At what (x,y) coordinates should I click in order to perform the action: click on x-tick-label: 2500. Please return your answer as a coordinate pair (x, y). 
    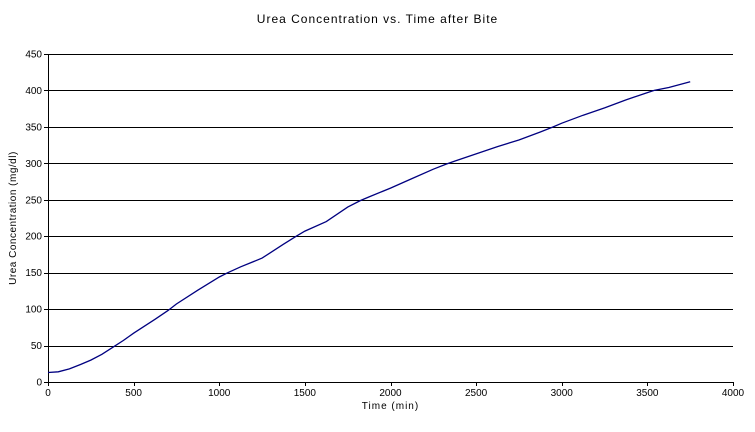
    Looking at the image, I should click on (476, 393).